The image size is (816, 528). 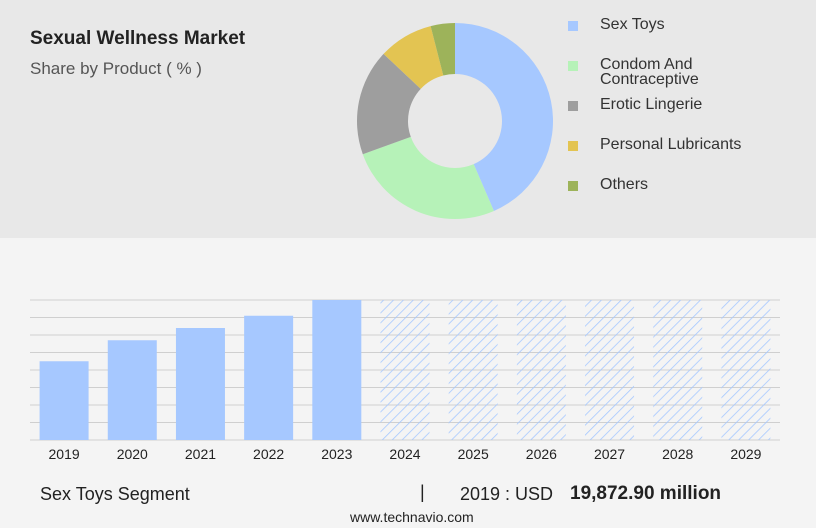 What do you see at coordinates (507, 494) in the screenshot?
I see `value-prefix: 2019 : USD` at bounding box center [507, 494].